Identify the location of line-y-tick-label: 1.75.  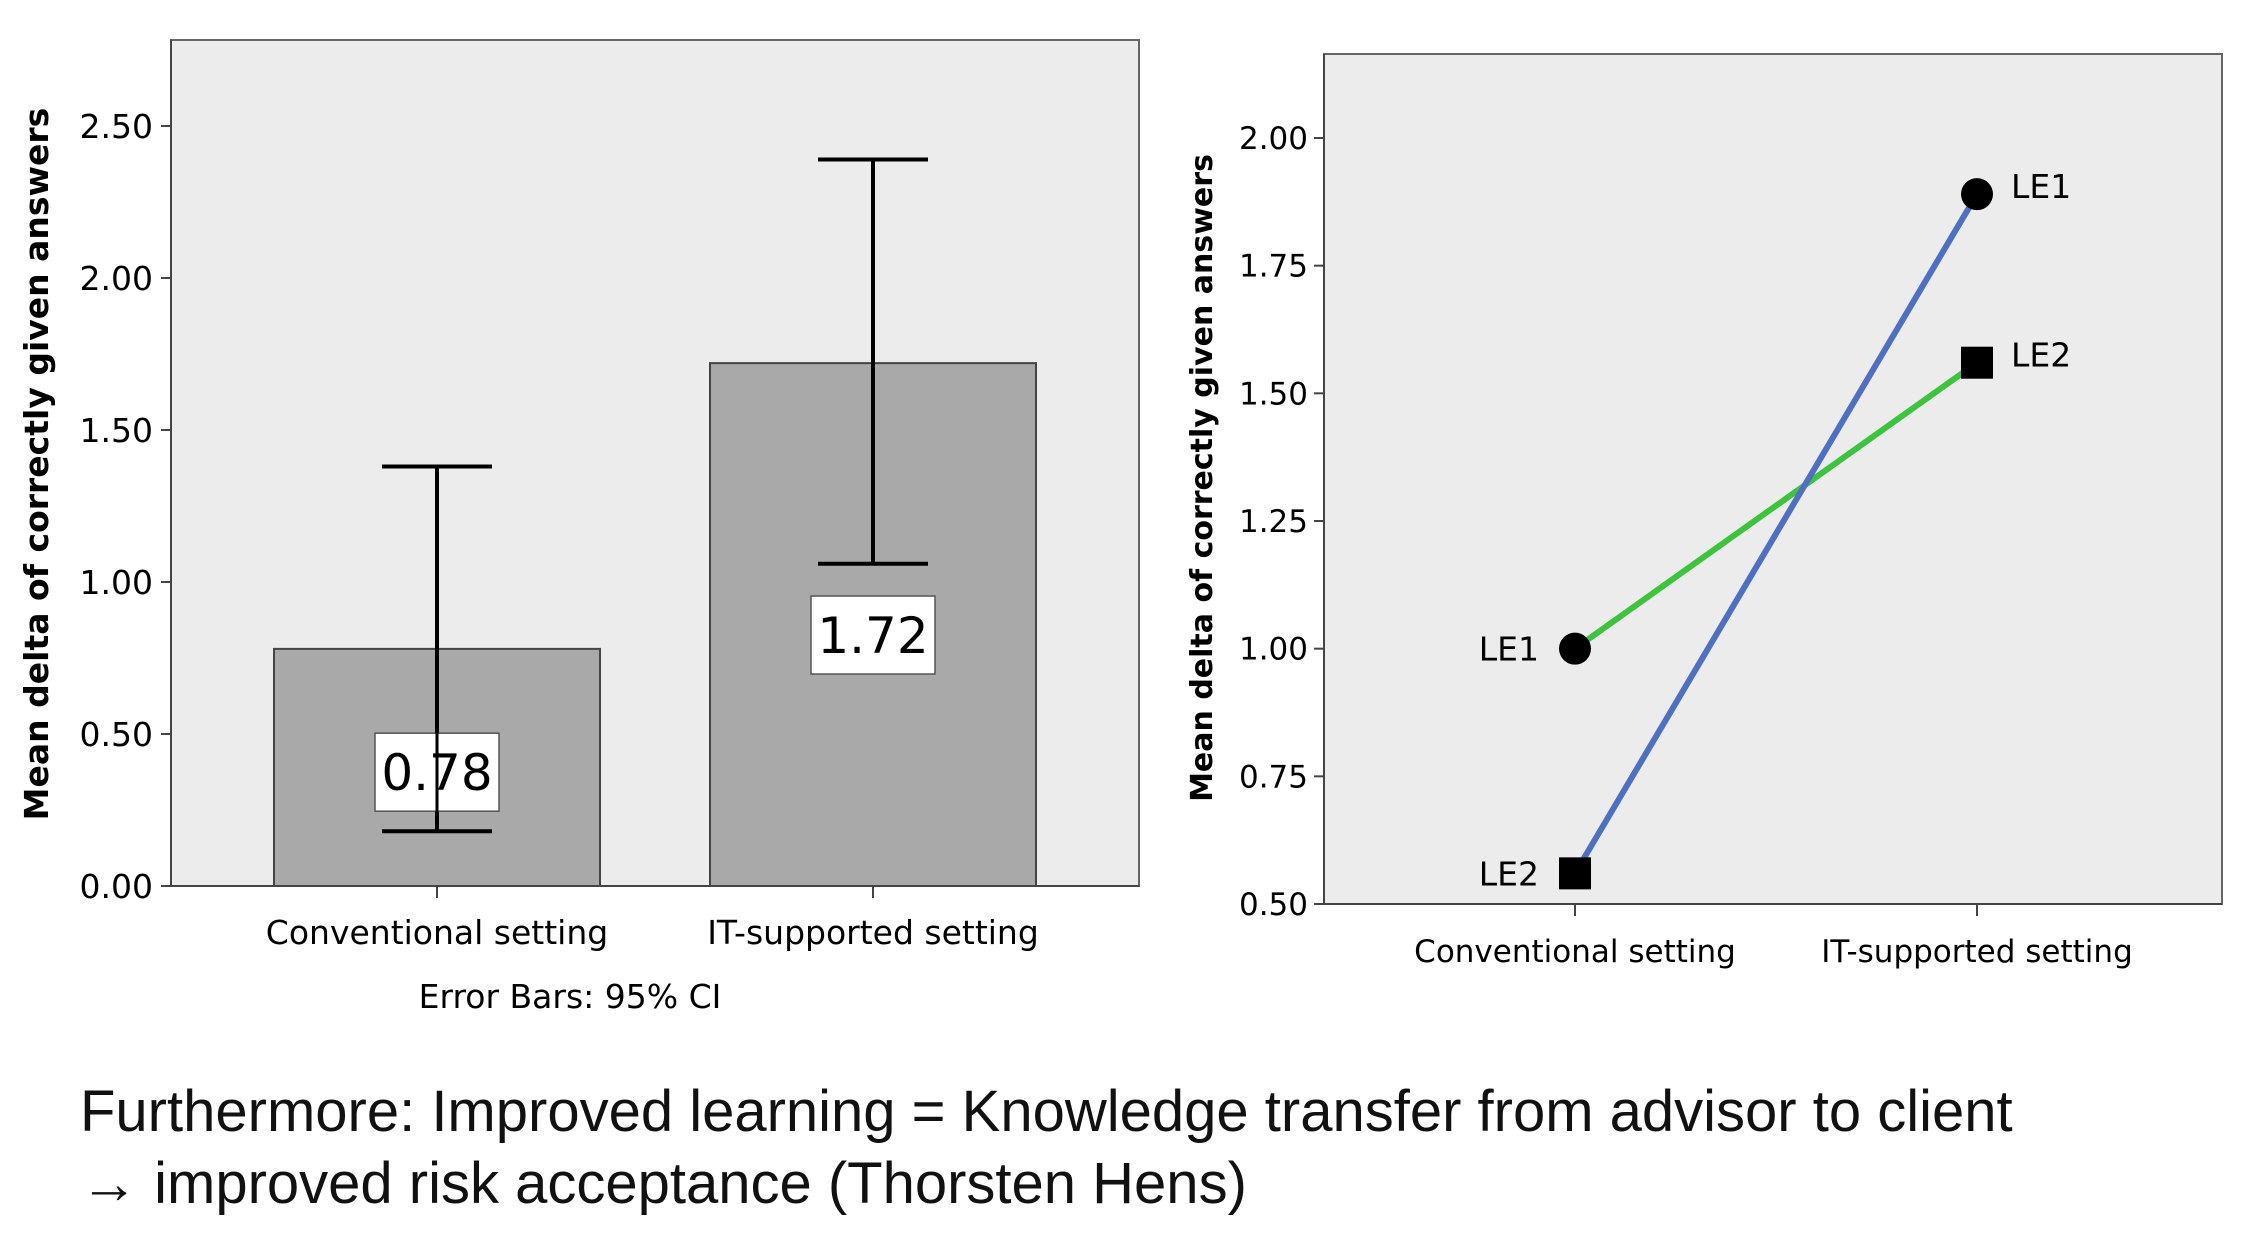
(1273, 267).